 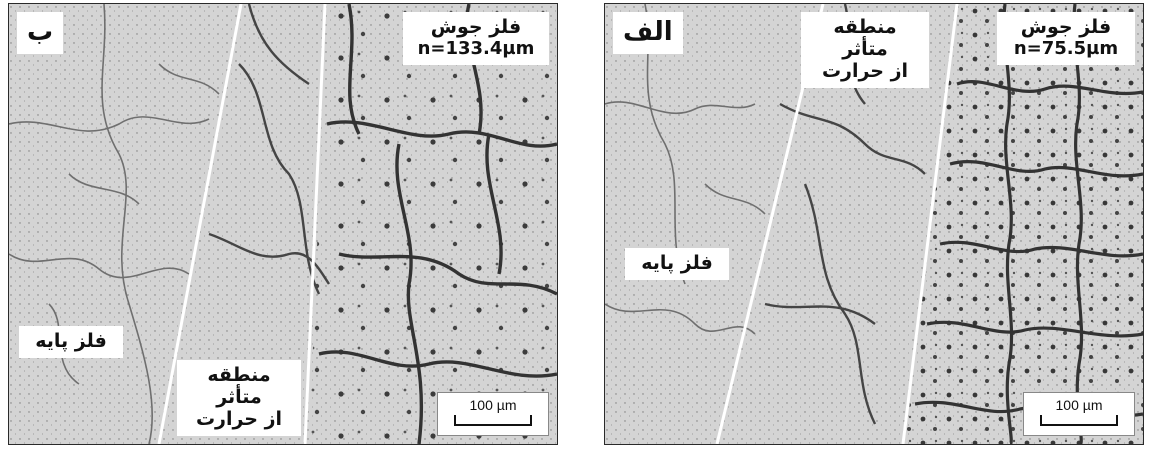 I want to click on scale-text-a: 100 µm, so click(x=1079, y=405).